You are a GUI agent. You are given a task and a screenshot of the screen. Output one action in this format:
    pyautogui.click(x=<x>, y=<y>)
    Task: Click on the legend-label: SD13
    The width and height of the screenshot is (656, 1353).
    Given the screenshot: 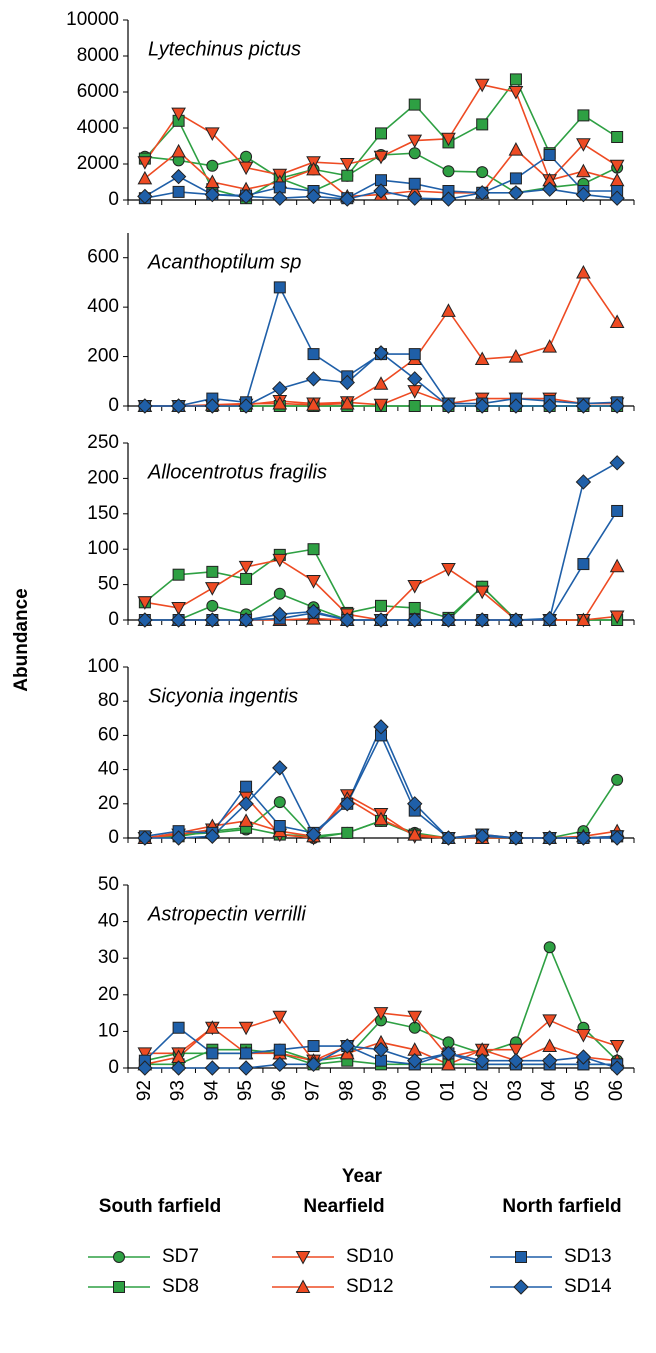 What is the action you would take?
    pyautogui.click(x=588, y=1256)
    